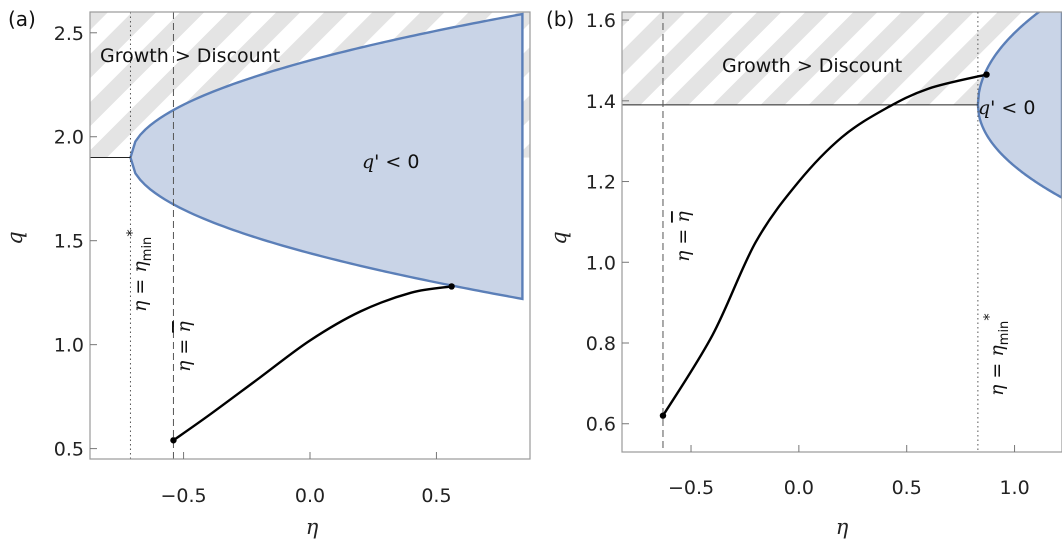 The height and width of the screenshot is (541, 1062). What do you see at coordinates (663, 415) in the screenshot?
I see `panel-b-curve-start-point` at bounding box center [663, 415].